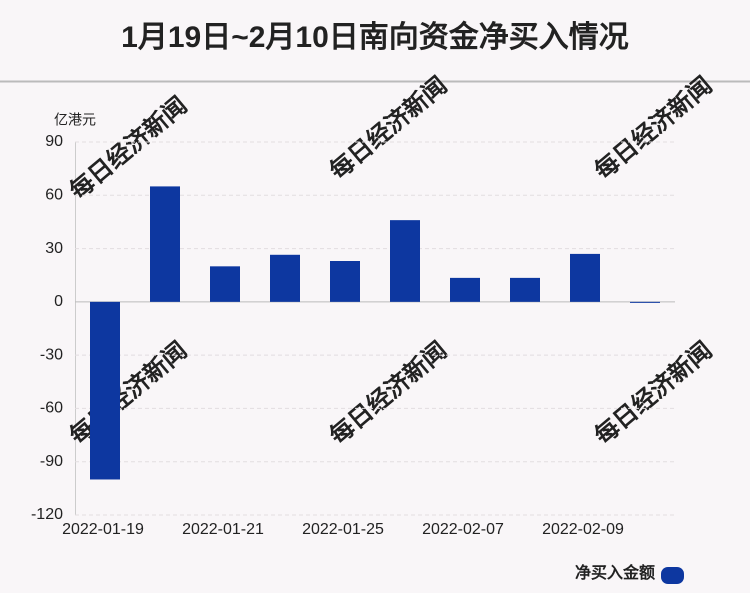 The height and width of the screenshot is (593, 750). I want to click on legend-swatch, so click(672, 575).